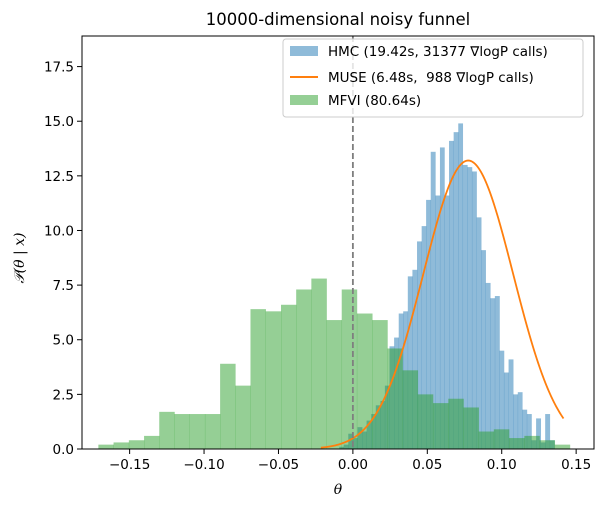 The height and width of the screenshot is (508, 604). Describe the element at coordinates (63, 450) in the screenshot. I see `y-tick-label: 0.0` at that location.